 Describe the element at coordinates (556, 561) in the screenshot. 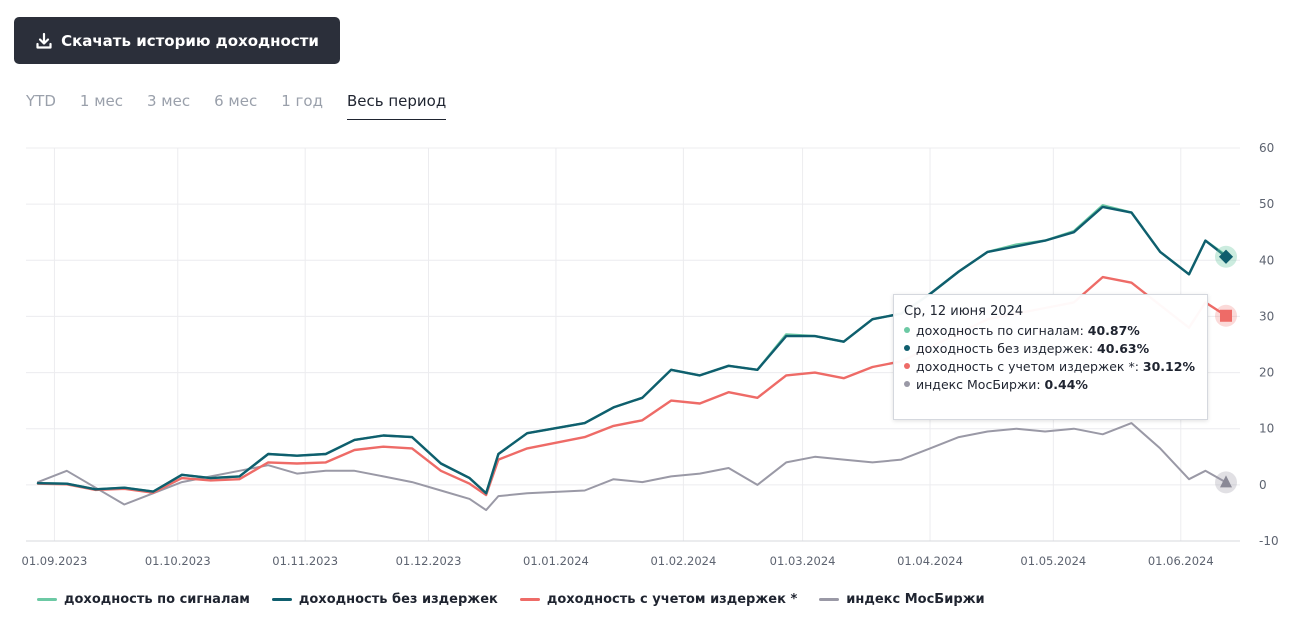

I see `x-tick-label: 01.01.2024` at that location.